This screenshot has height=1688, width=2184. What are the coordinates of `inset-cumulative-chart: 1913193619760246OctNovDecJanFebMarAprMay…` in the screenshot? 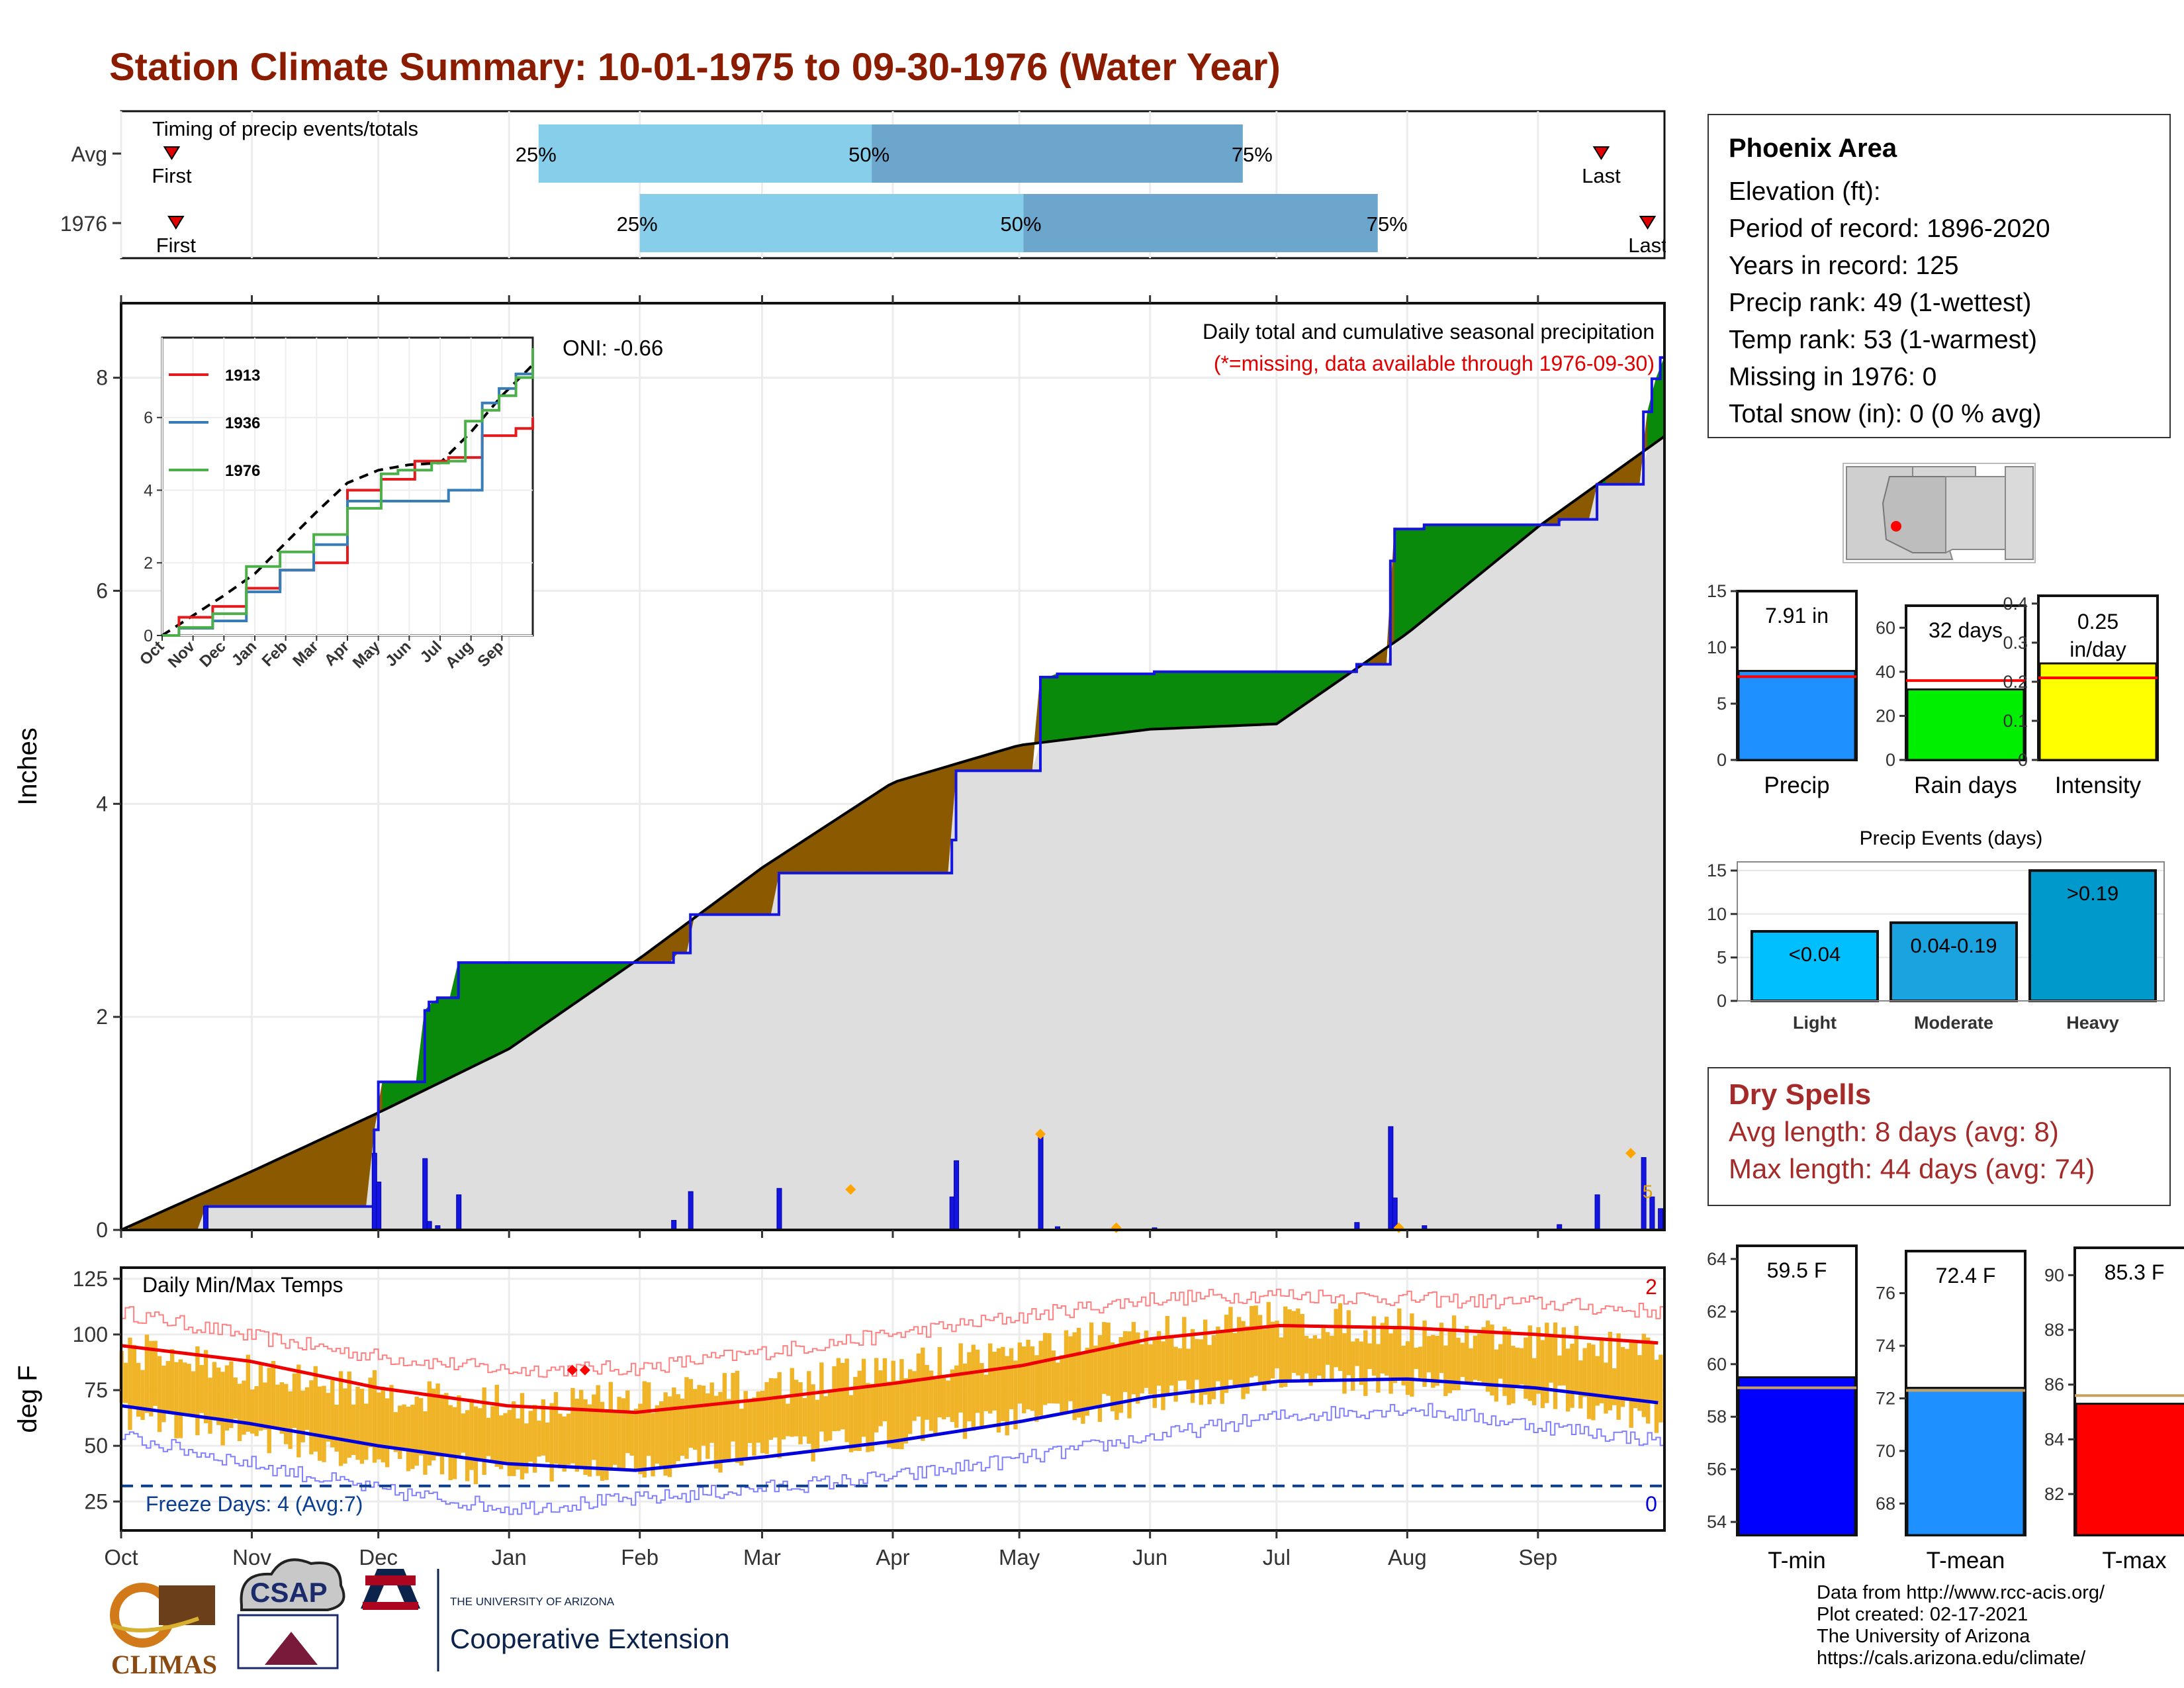 It's located at (335, 504).